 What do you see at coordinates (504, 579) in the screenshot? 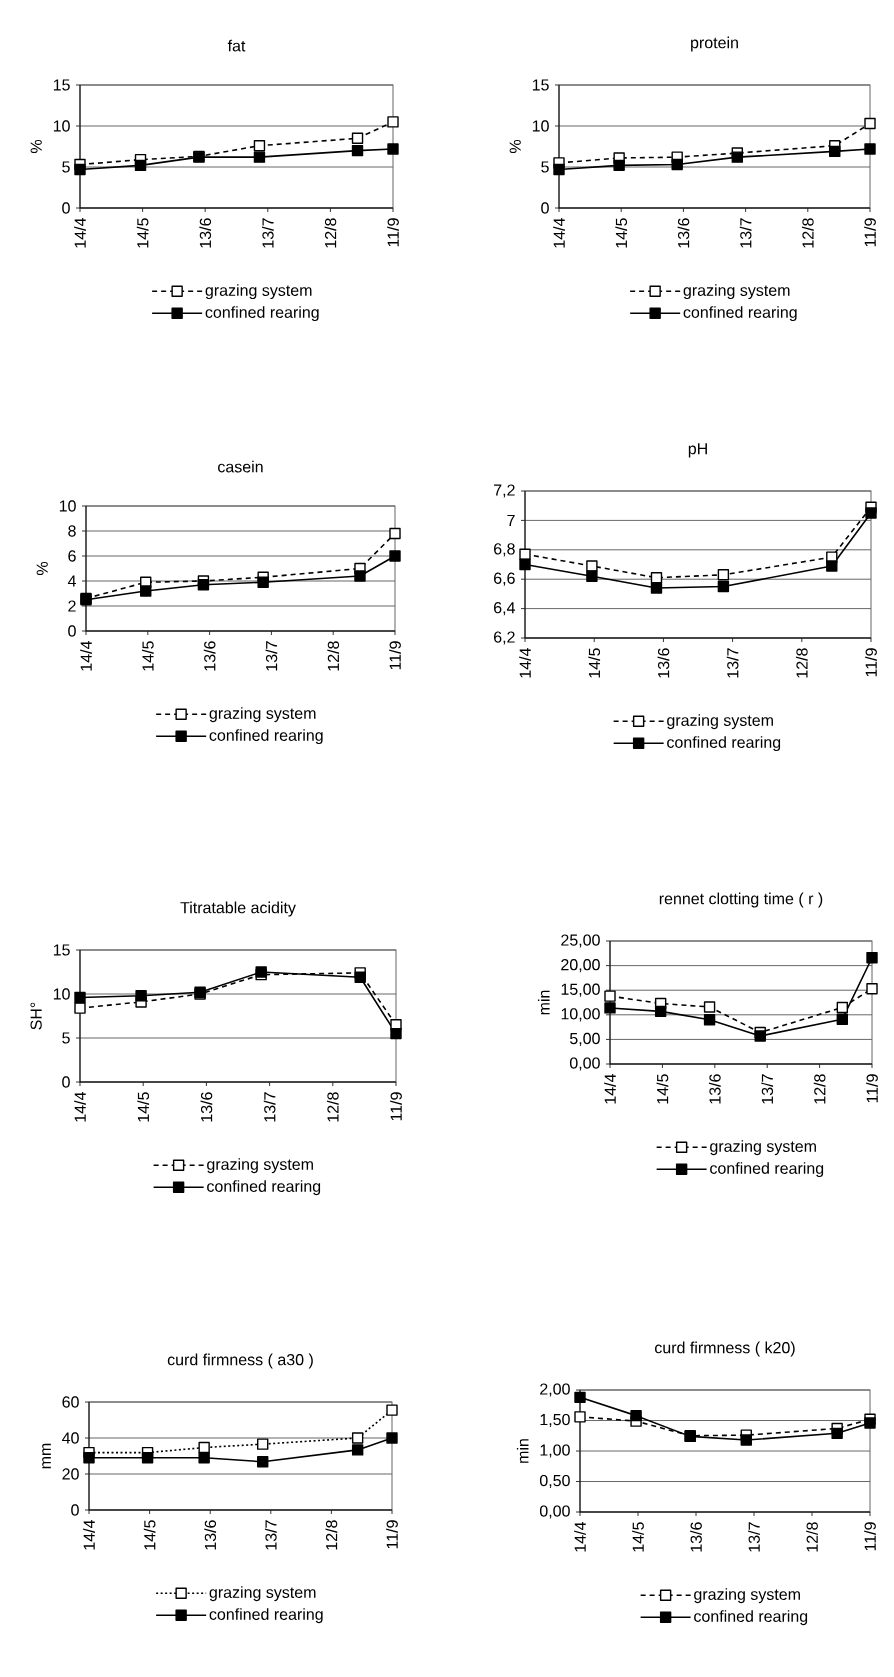
I see `y-tick-label: 6,6` at bounding box center [504, 579].